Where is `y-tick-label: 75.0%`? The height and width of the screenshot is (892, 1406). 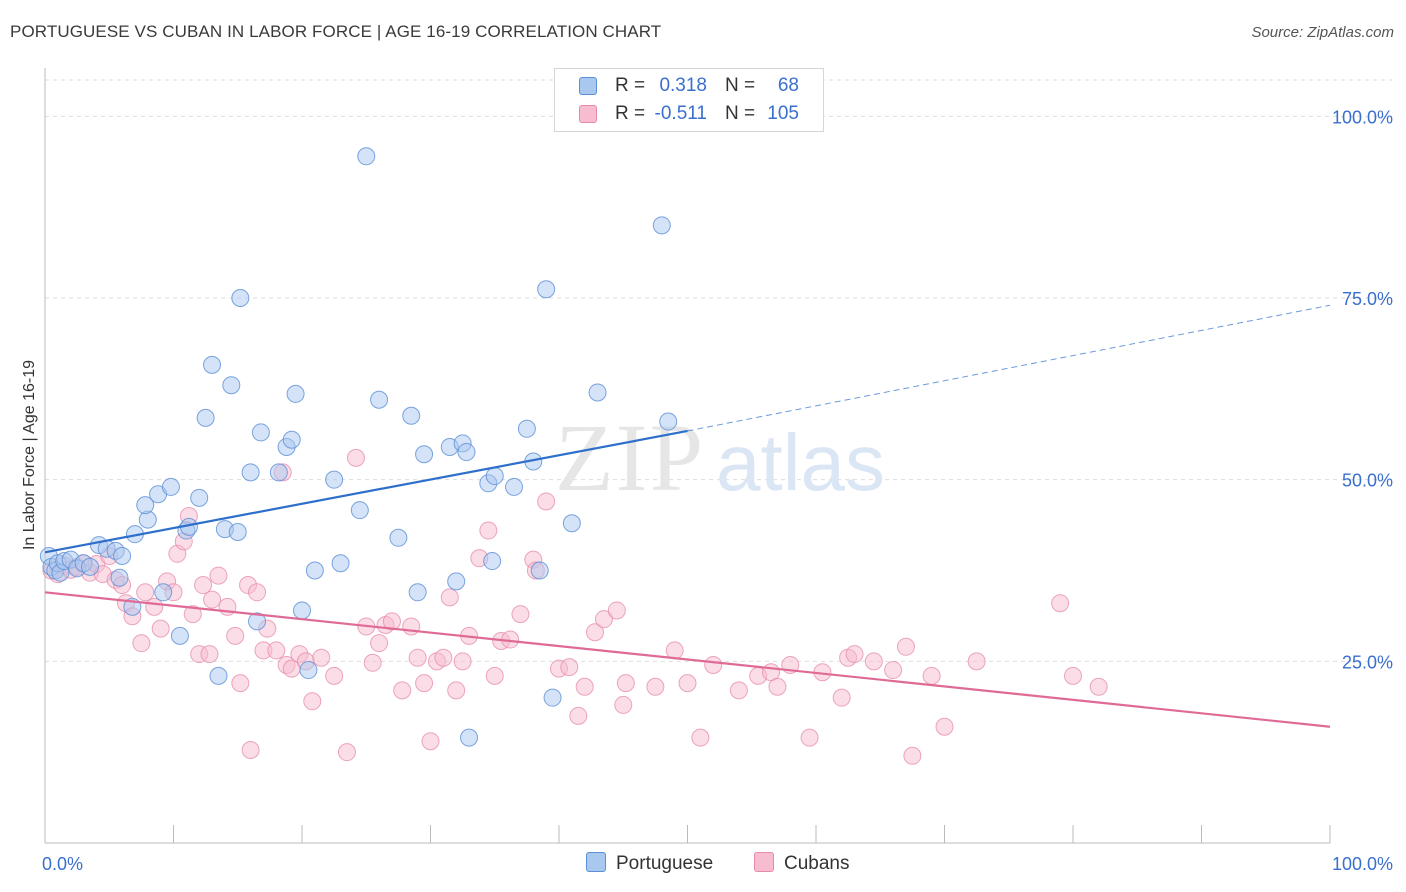
y-tick-label: 75.0% is located at coordinates (1367, 299).